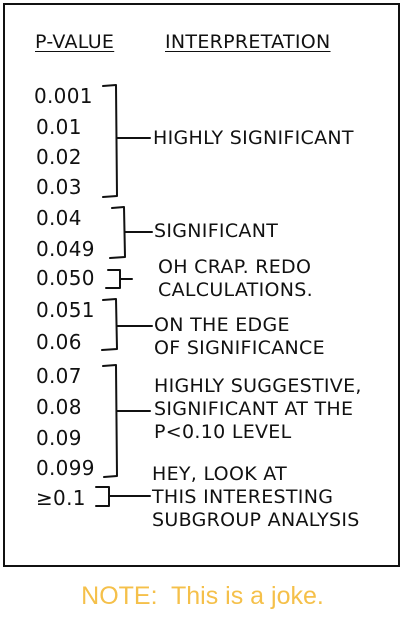 This screenshot has width=405, height=638. I want to click on joke-note: NOTE: This is a joke., so click(202, 596).